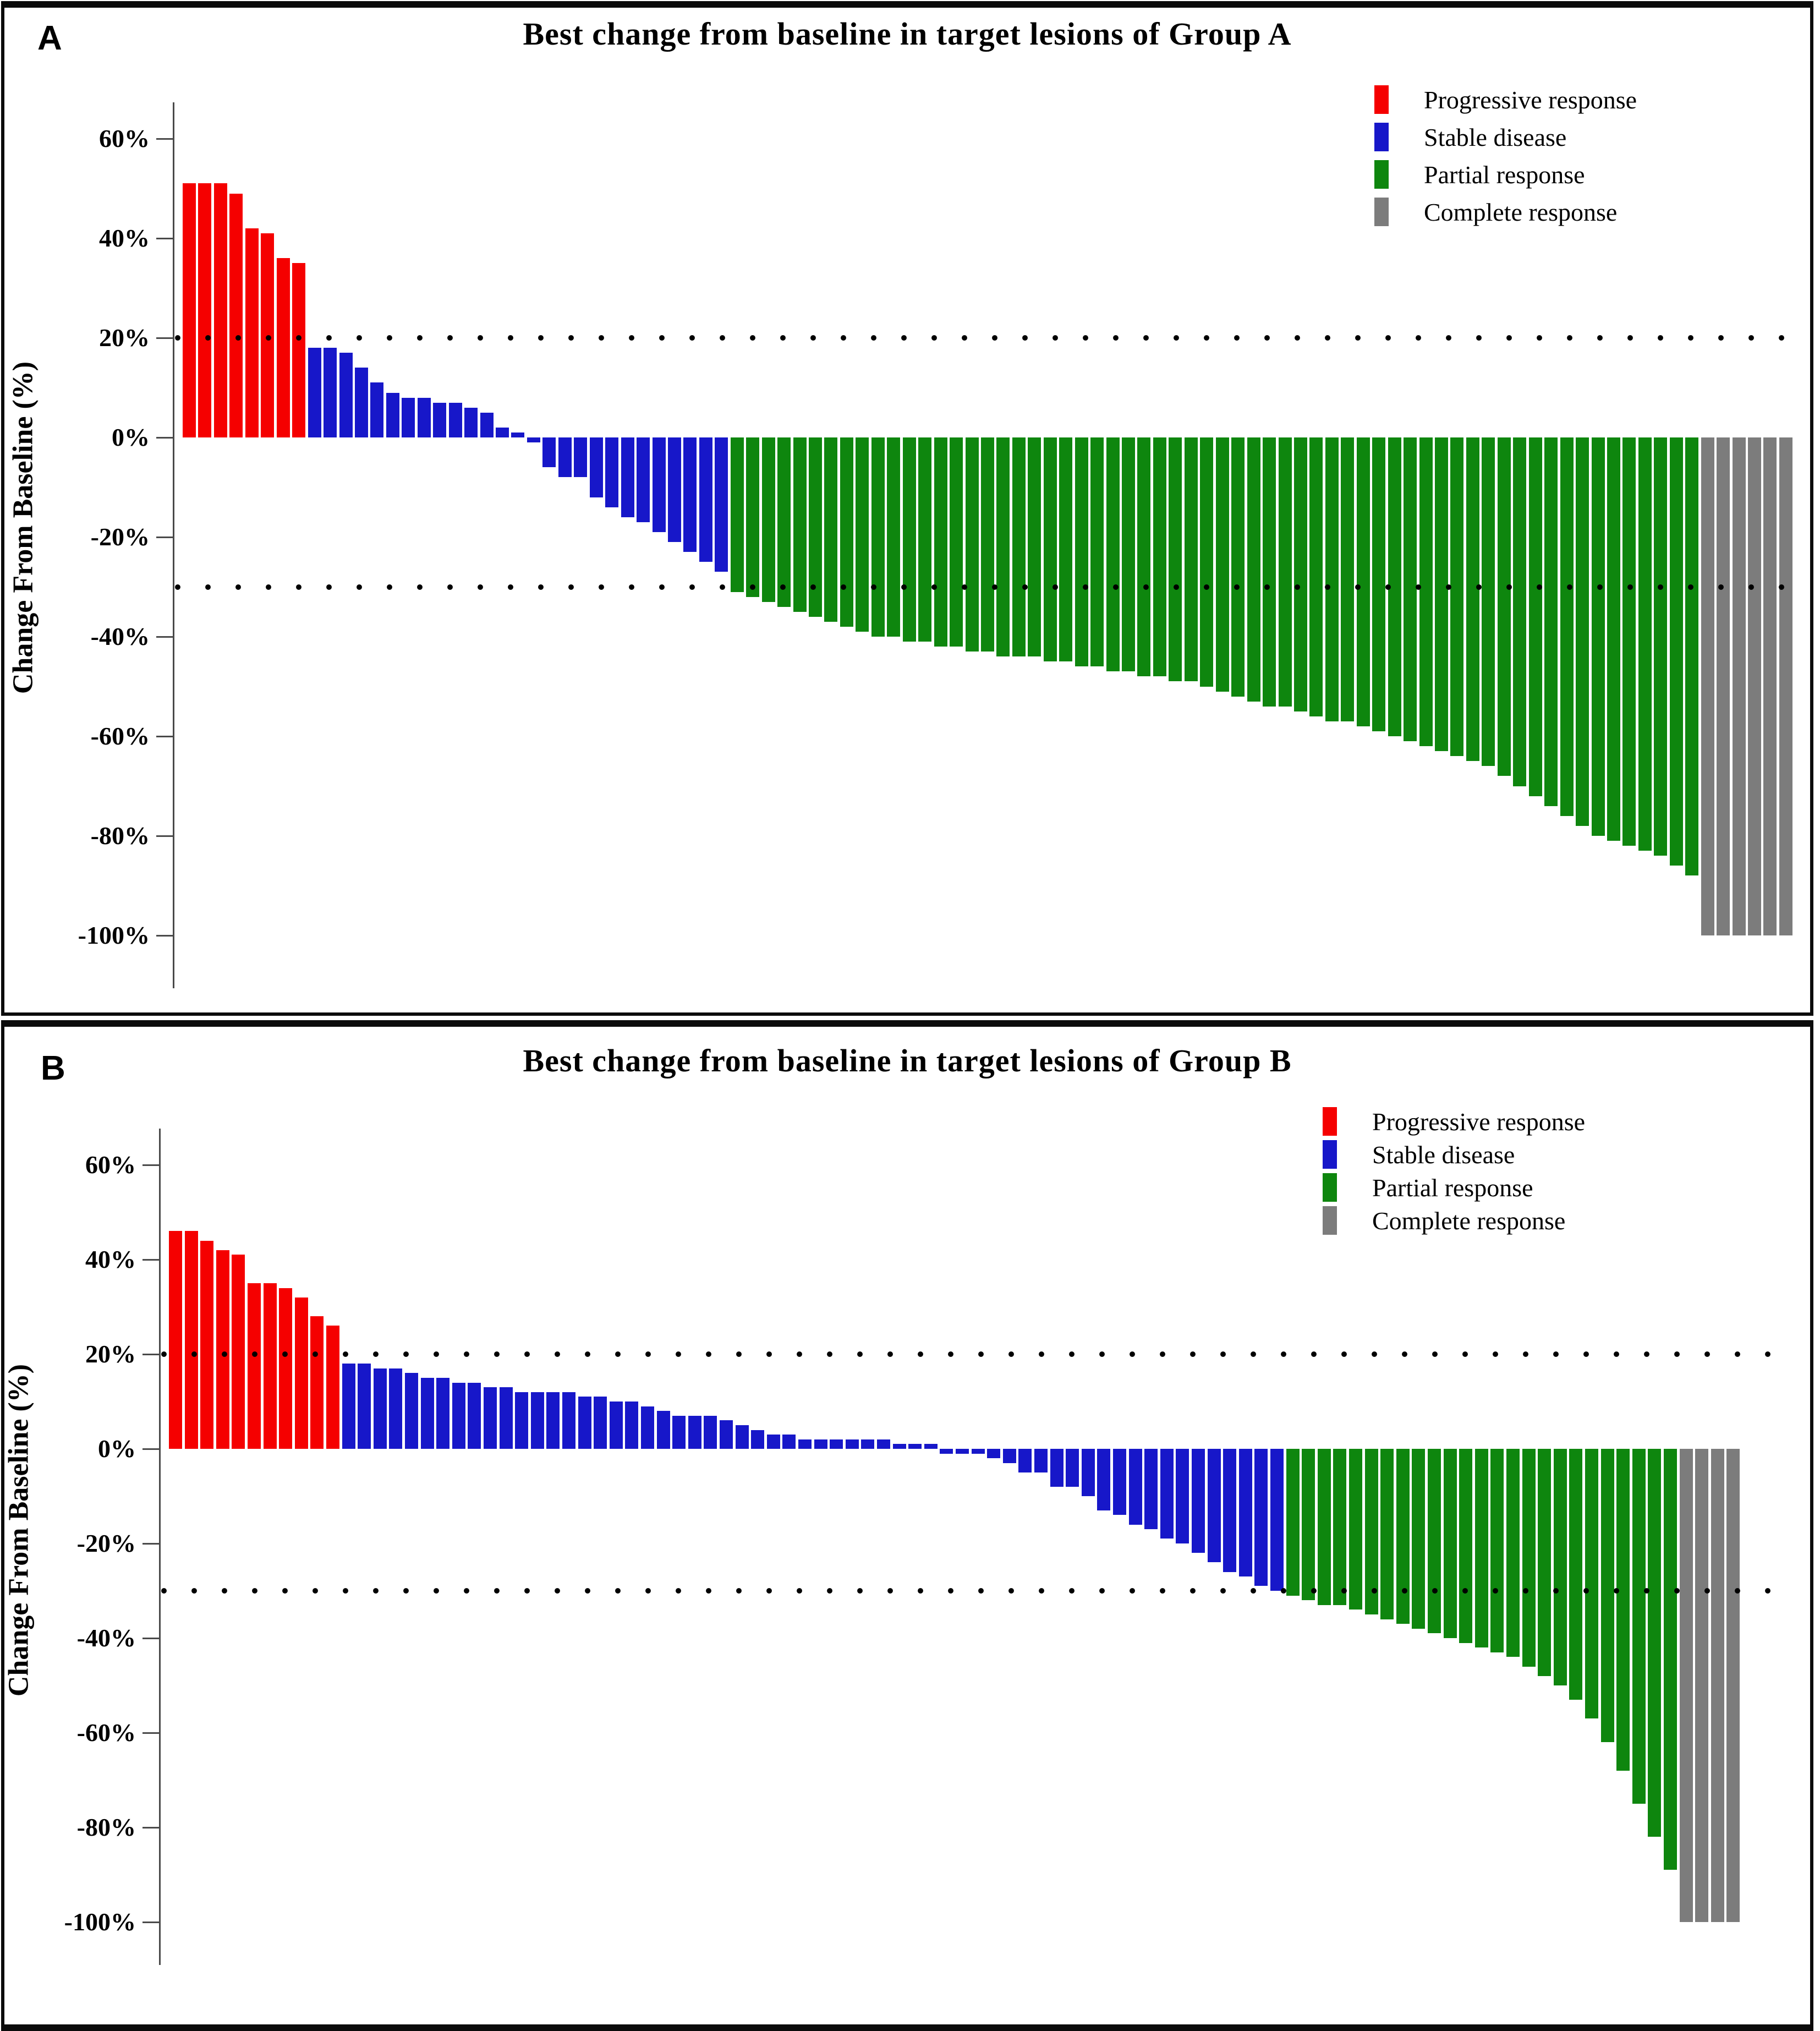 The height and width of the screenshot is (2031, 1820). Describe the element at coordinates (977, 1591) in the screenshot. I see `threshold-dotted-line` at that location.